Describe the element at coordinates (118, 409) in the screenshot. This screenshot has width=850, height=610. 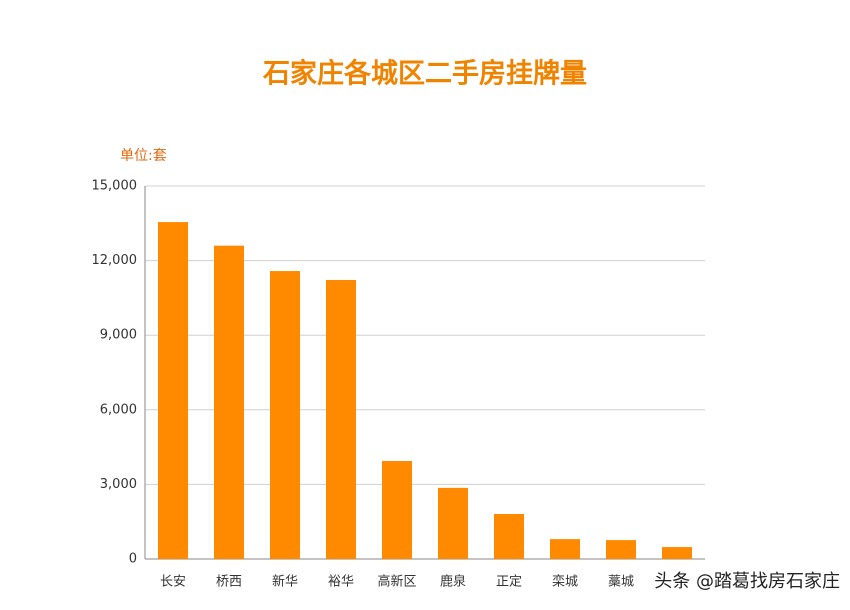
I see `y-tick-label: 6,000` at that location.